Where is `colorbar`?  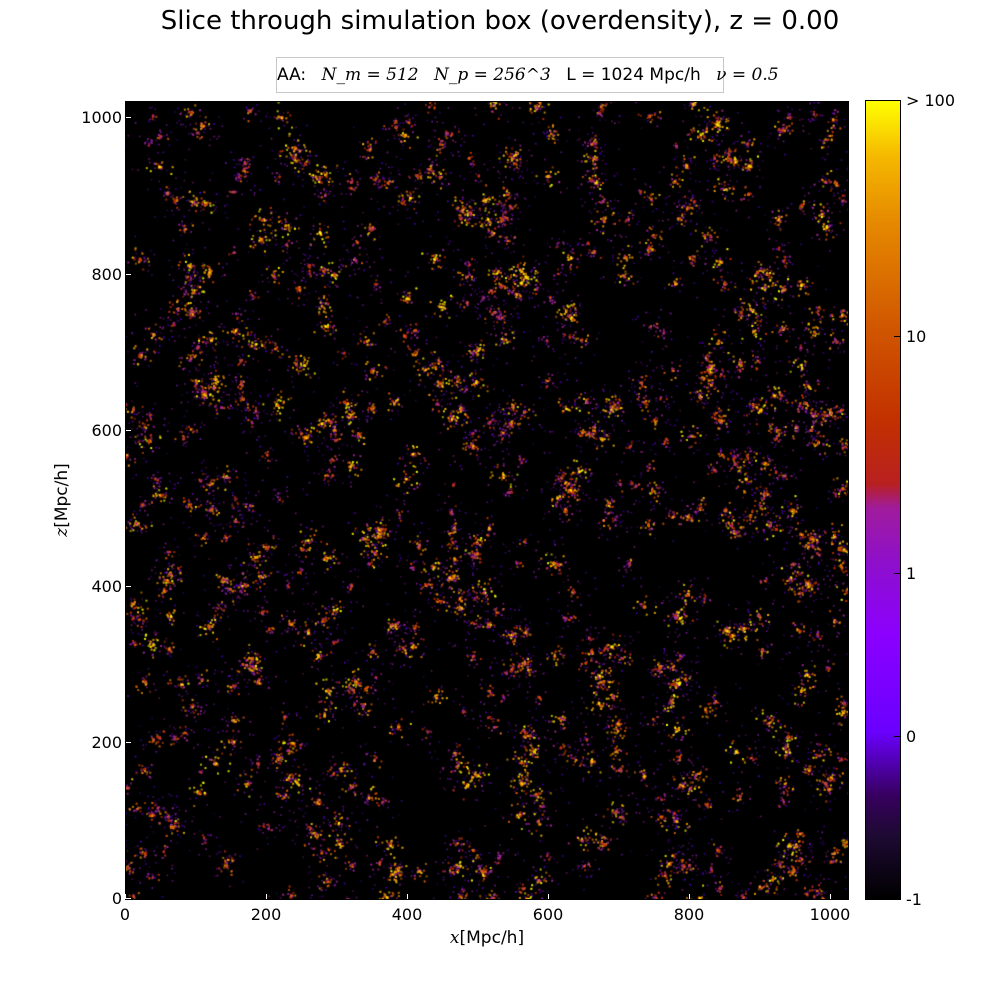 colorbar is located at coordinates (883, 500).